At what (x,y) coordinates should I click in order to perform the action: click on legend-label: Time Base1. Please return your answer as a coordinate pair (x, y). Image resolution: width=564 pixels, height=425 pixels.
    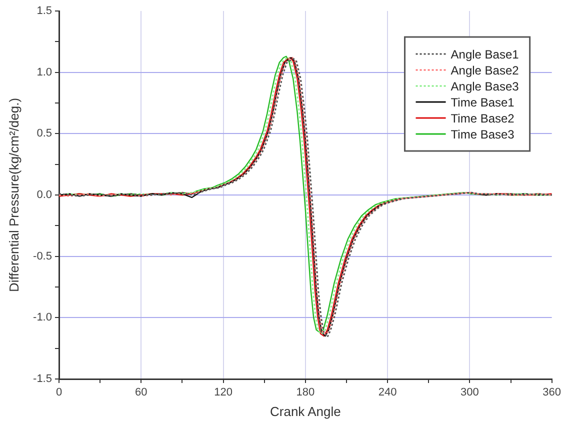
    Looking at the image, I should click on (482, 102).